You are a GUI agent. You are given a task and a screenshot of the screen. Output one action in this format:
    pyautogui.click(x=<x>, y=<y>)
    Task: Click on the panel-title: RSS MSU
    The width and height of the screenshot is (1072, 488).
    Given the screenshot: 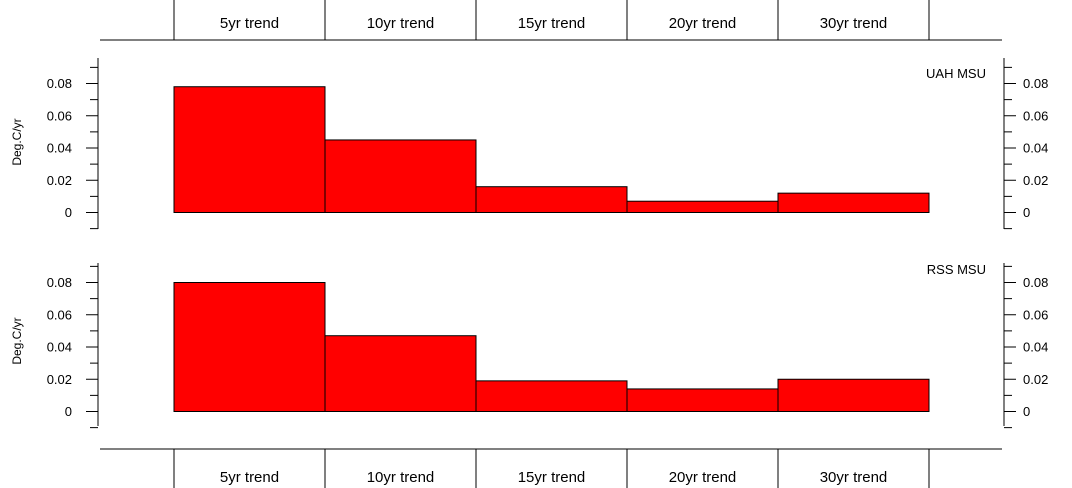 What is the action you would take?
    pyautogui.click(x=956, y=269)
    